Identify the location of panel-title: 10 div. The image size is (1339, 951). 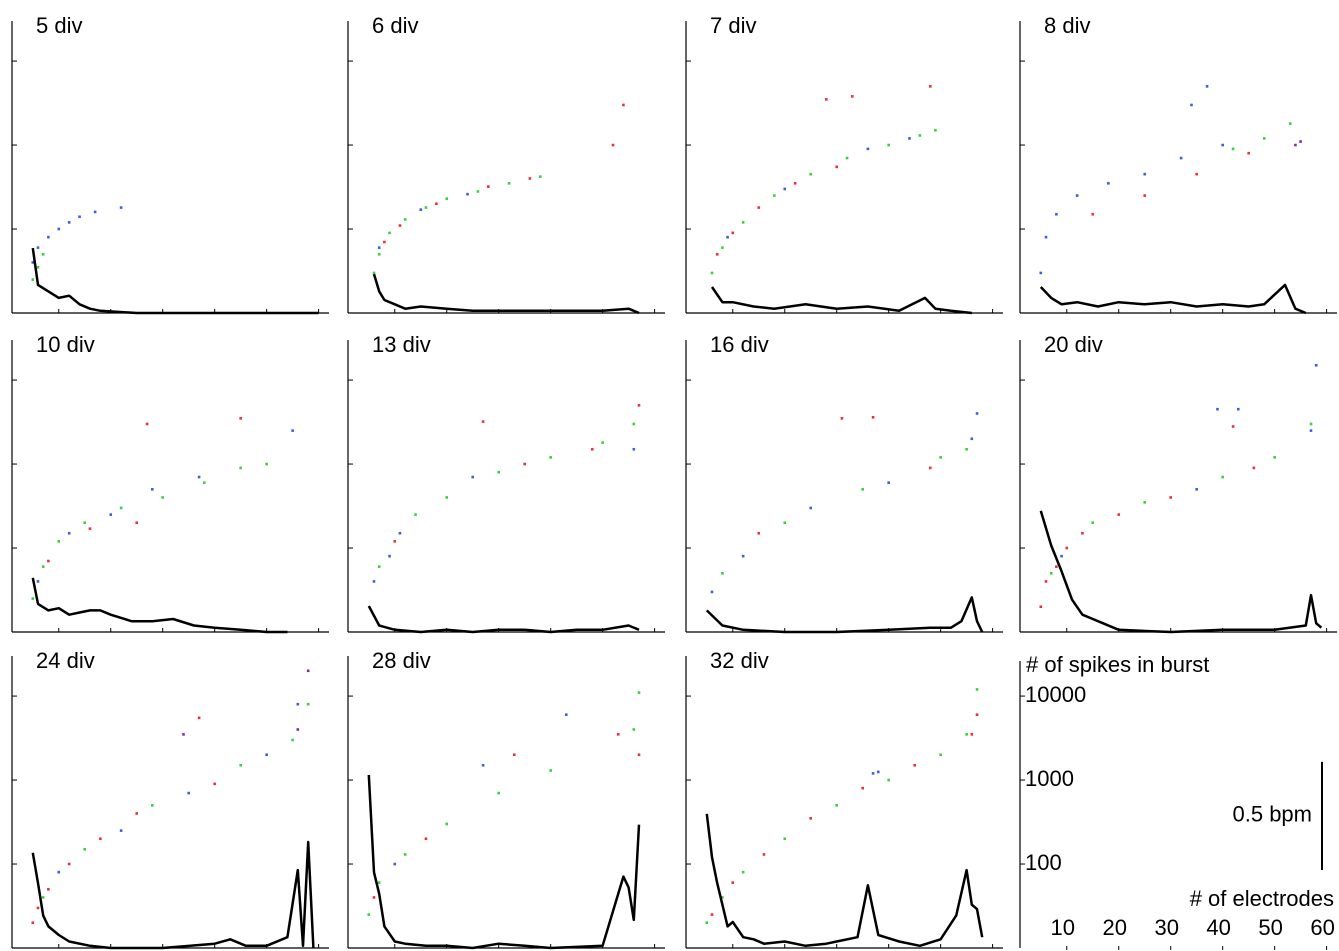
(65, 344).